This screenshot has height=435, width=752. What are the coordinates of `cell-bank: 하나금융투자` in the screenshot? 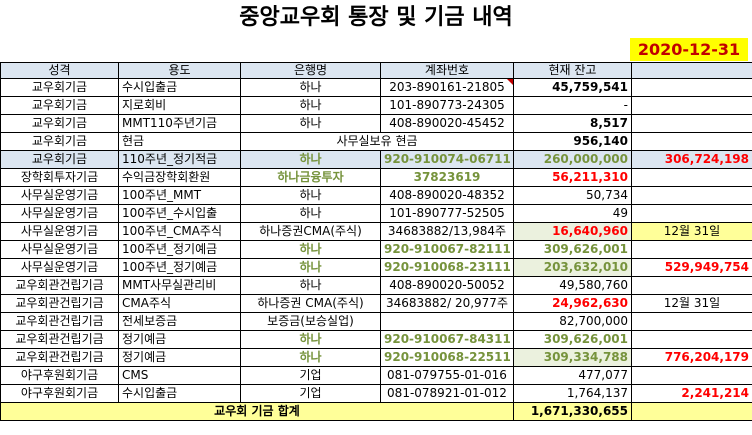 It's located at (310, 177).